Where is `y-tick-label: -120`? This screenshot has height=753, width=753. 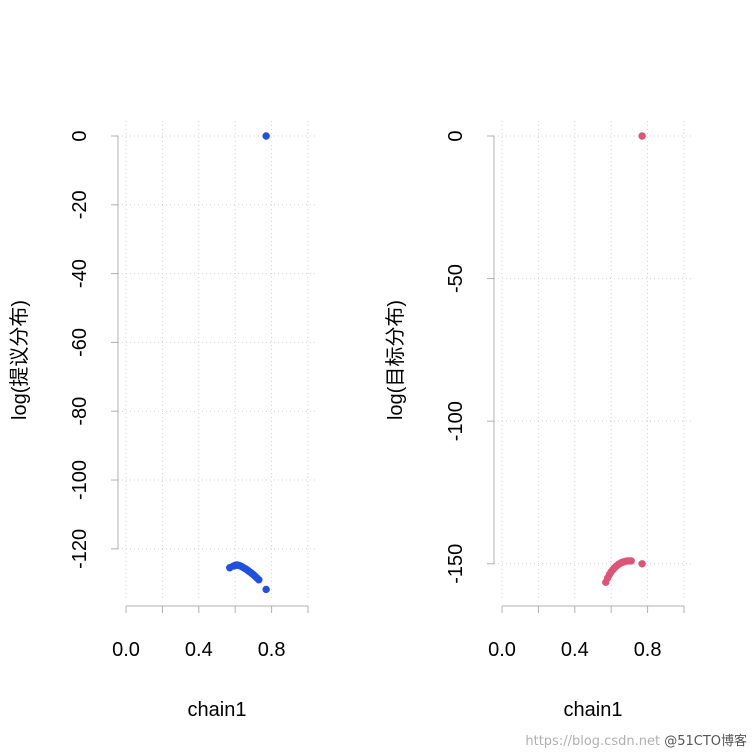
y-tick-label: -120 is located at coordinates (80, 549).